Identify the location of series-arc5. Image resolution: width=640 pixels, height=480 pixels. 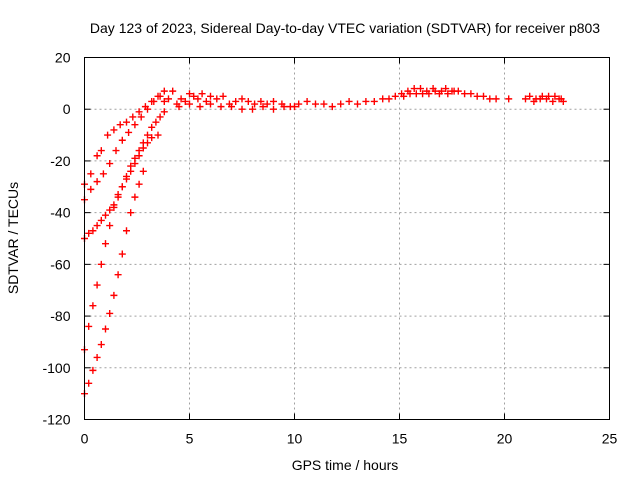
(121, 242).